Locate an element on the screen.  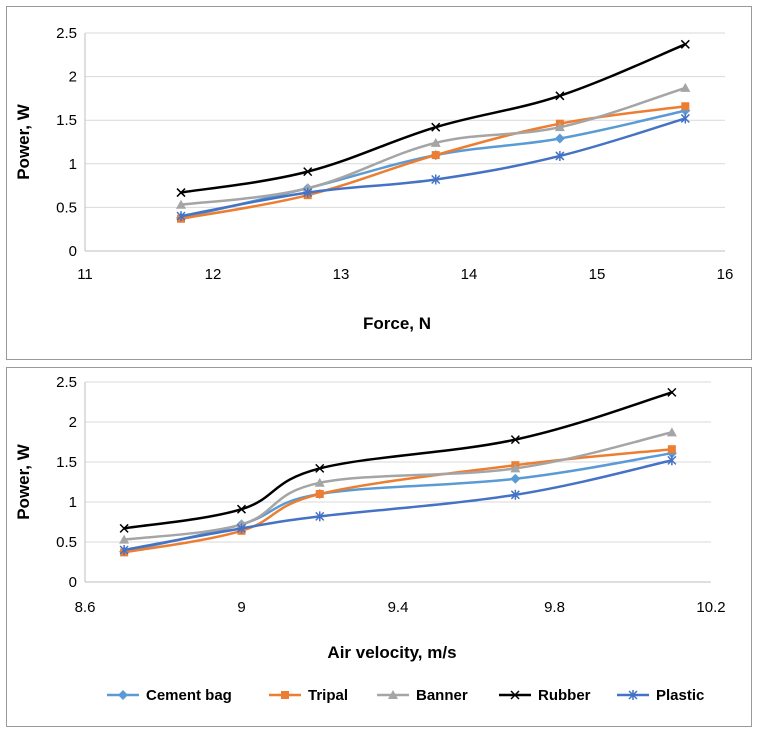
legend-item-banner: Banner is located at coordinates (422, 695).